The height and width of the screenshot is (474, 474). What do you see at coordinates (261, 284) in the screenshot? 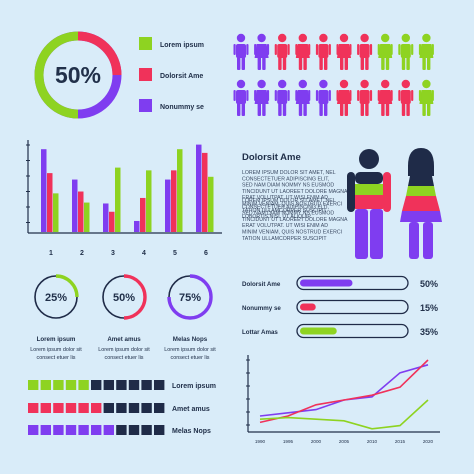
I see `progress-label: Dolorsit Ame` at bounding box center [261, 284].